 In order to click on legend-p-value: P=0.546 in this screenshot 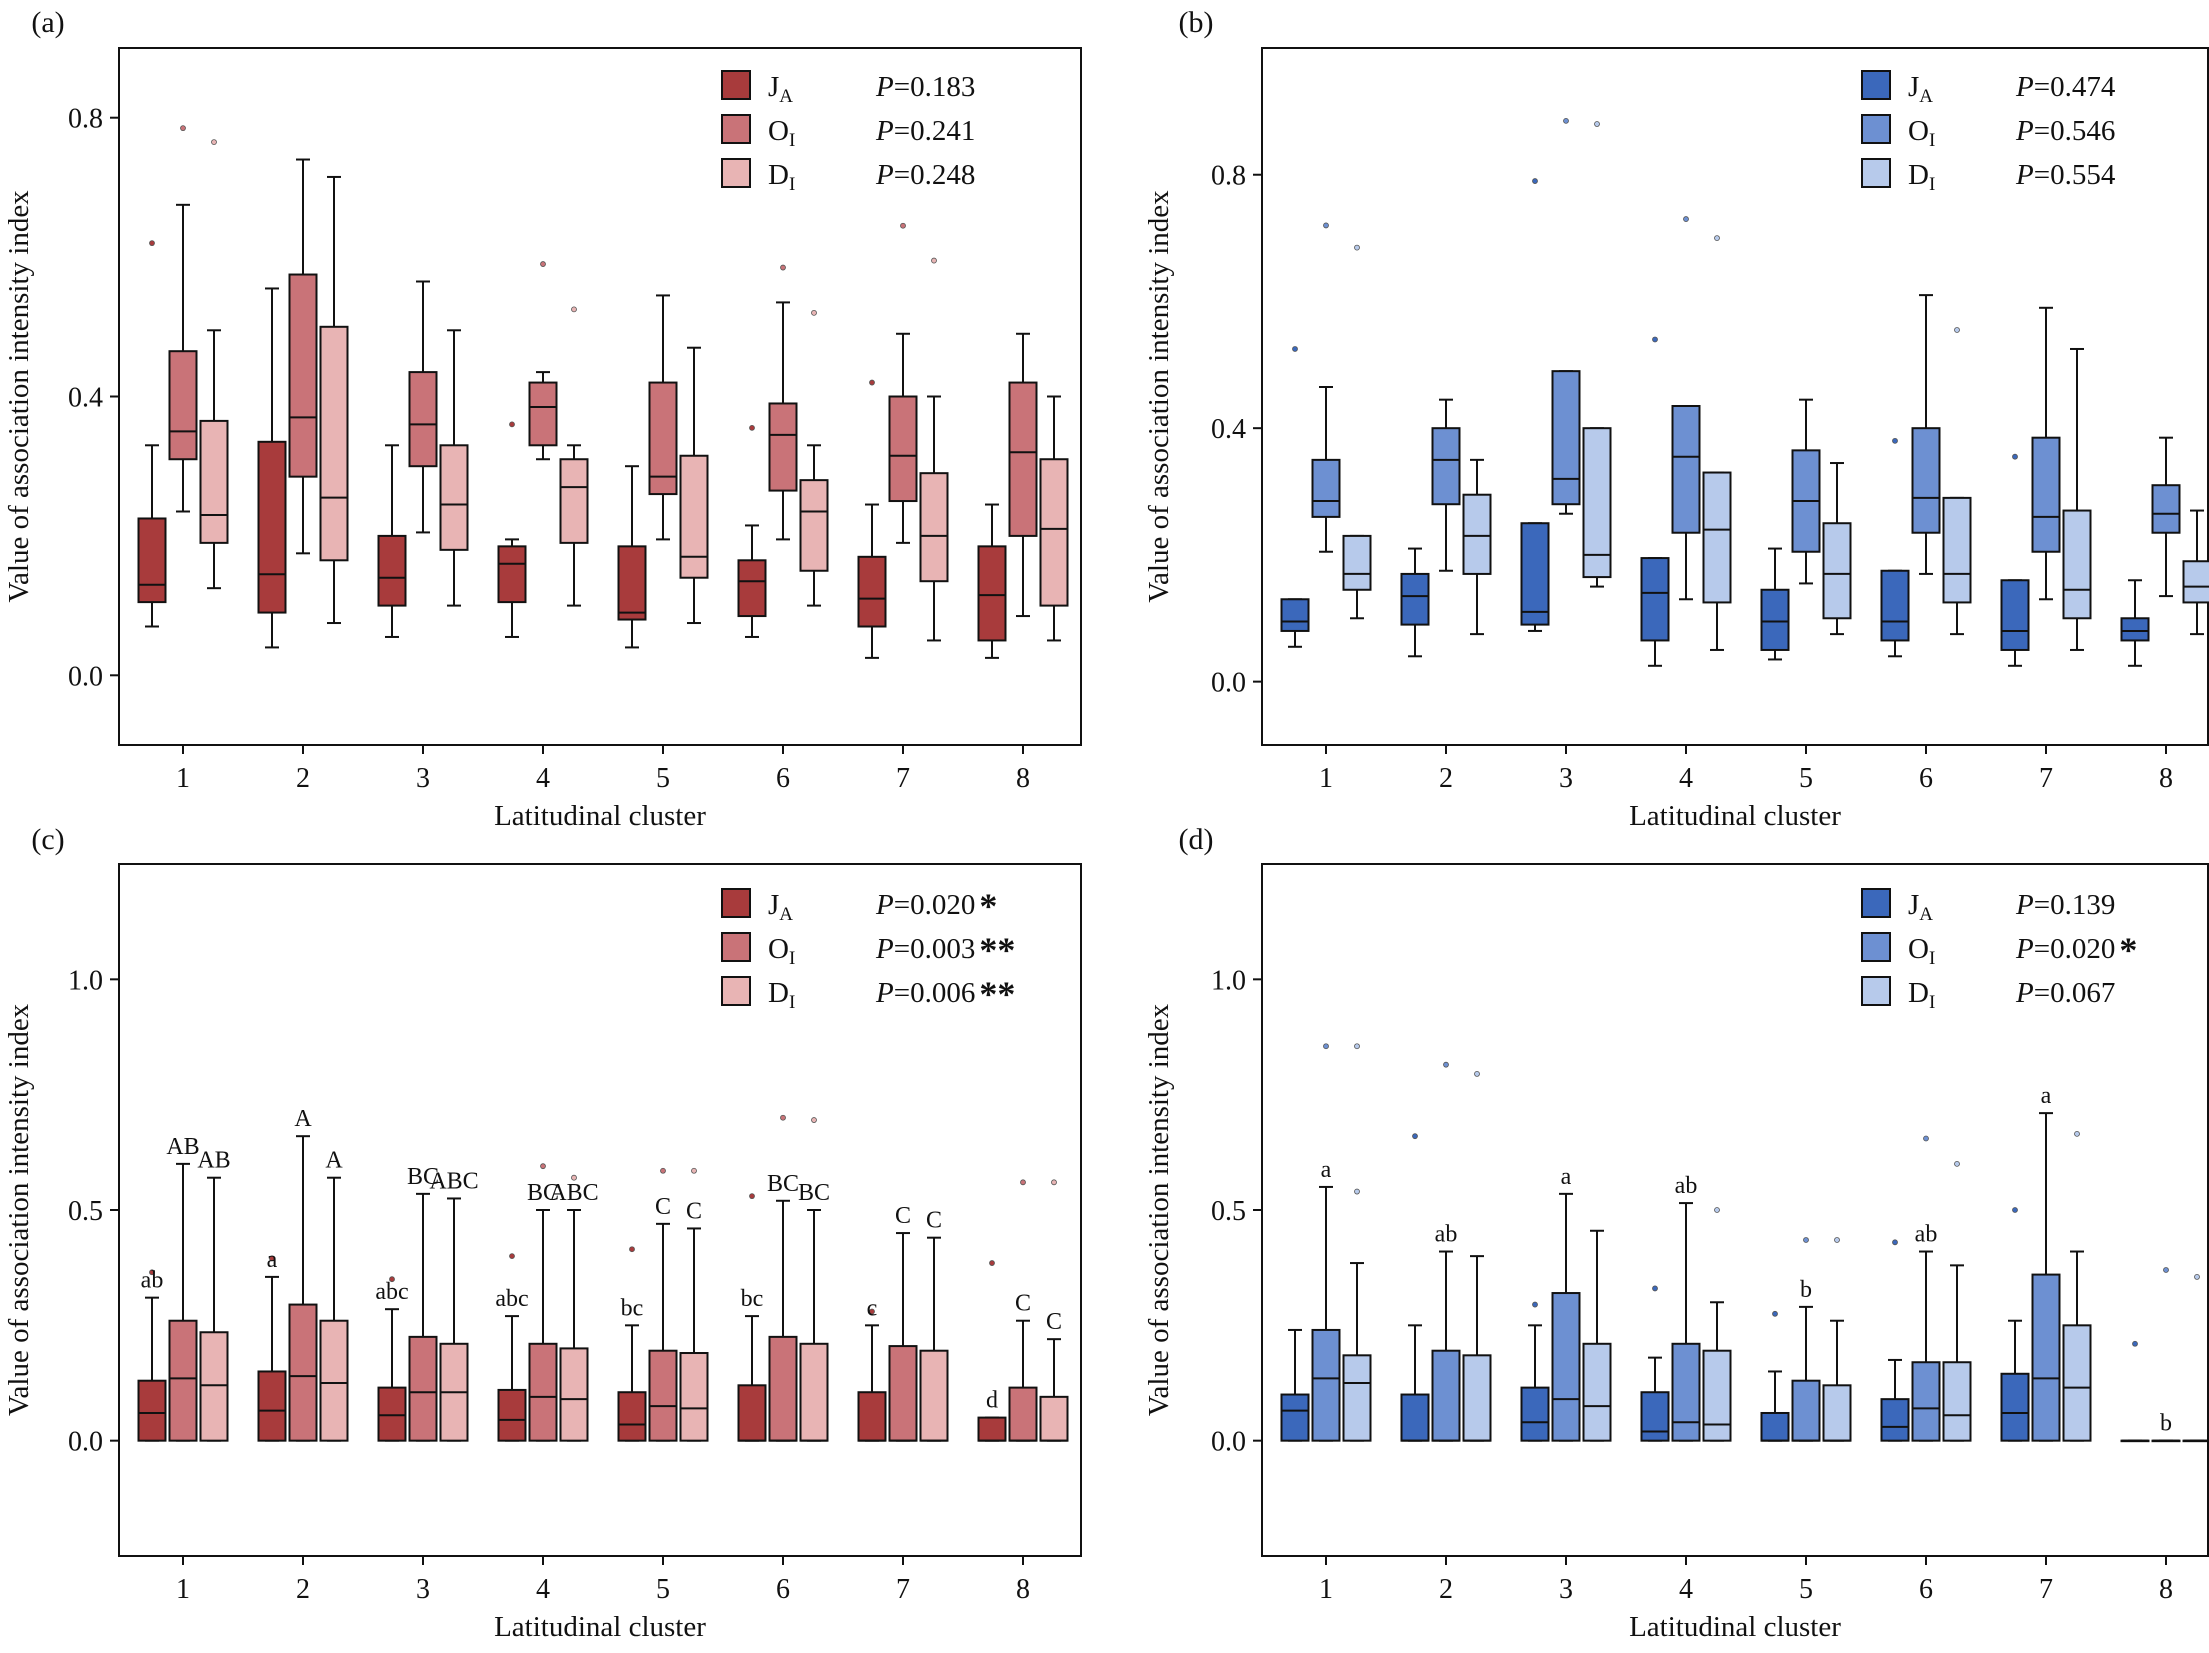, I will do `click(2065, 131)`.